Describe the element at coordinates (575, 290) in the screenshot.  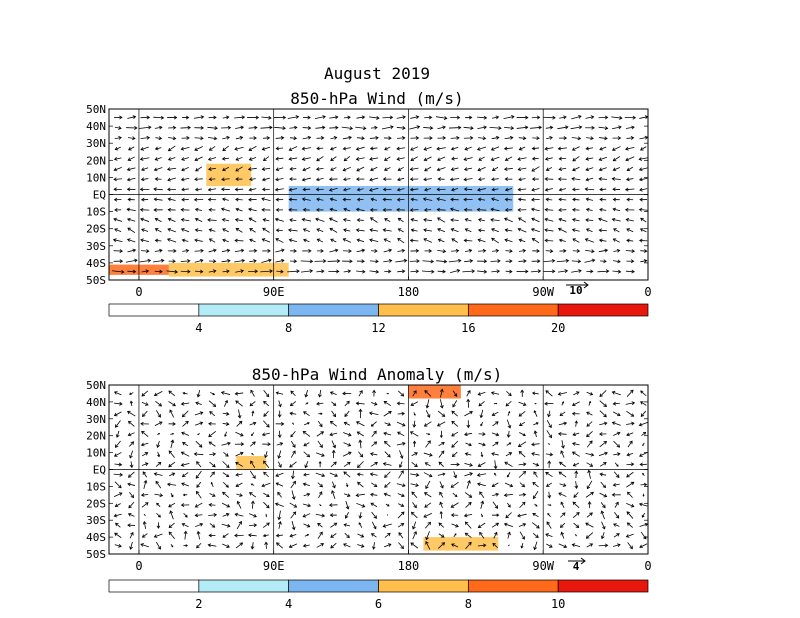
I see `reference-vector-label: 10` at that location.